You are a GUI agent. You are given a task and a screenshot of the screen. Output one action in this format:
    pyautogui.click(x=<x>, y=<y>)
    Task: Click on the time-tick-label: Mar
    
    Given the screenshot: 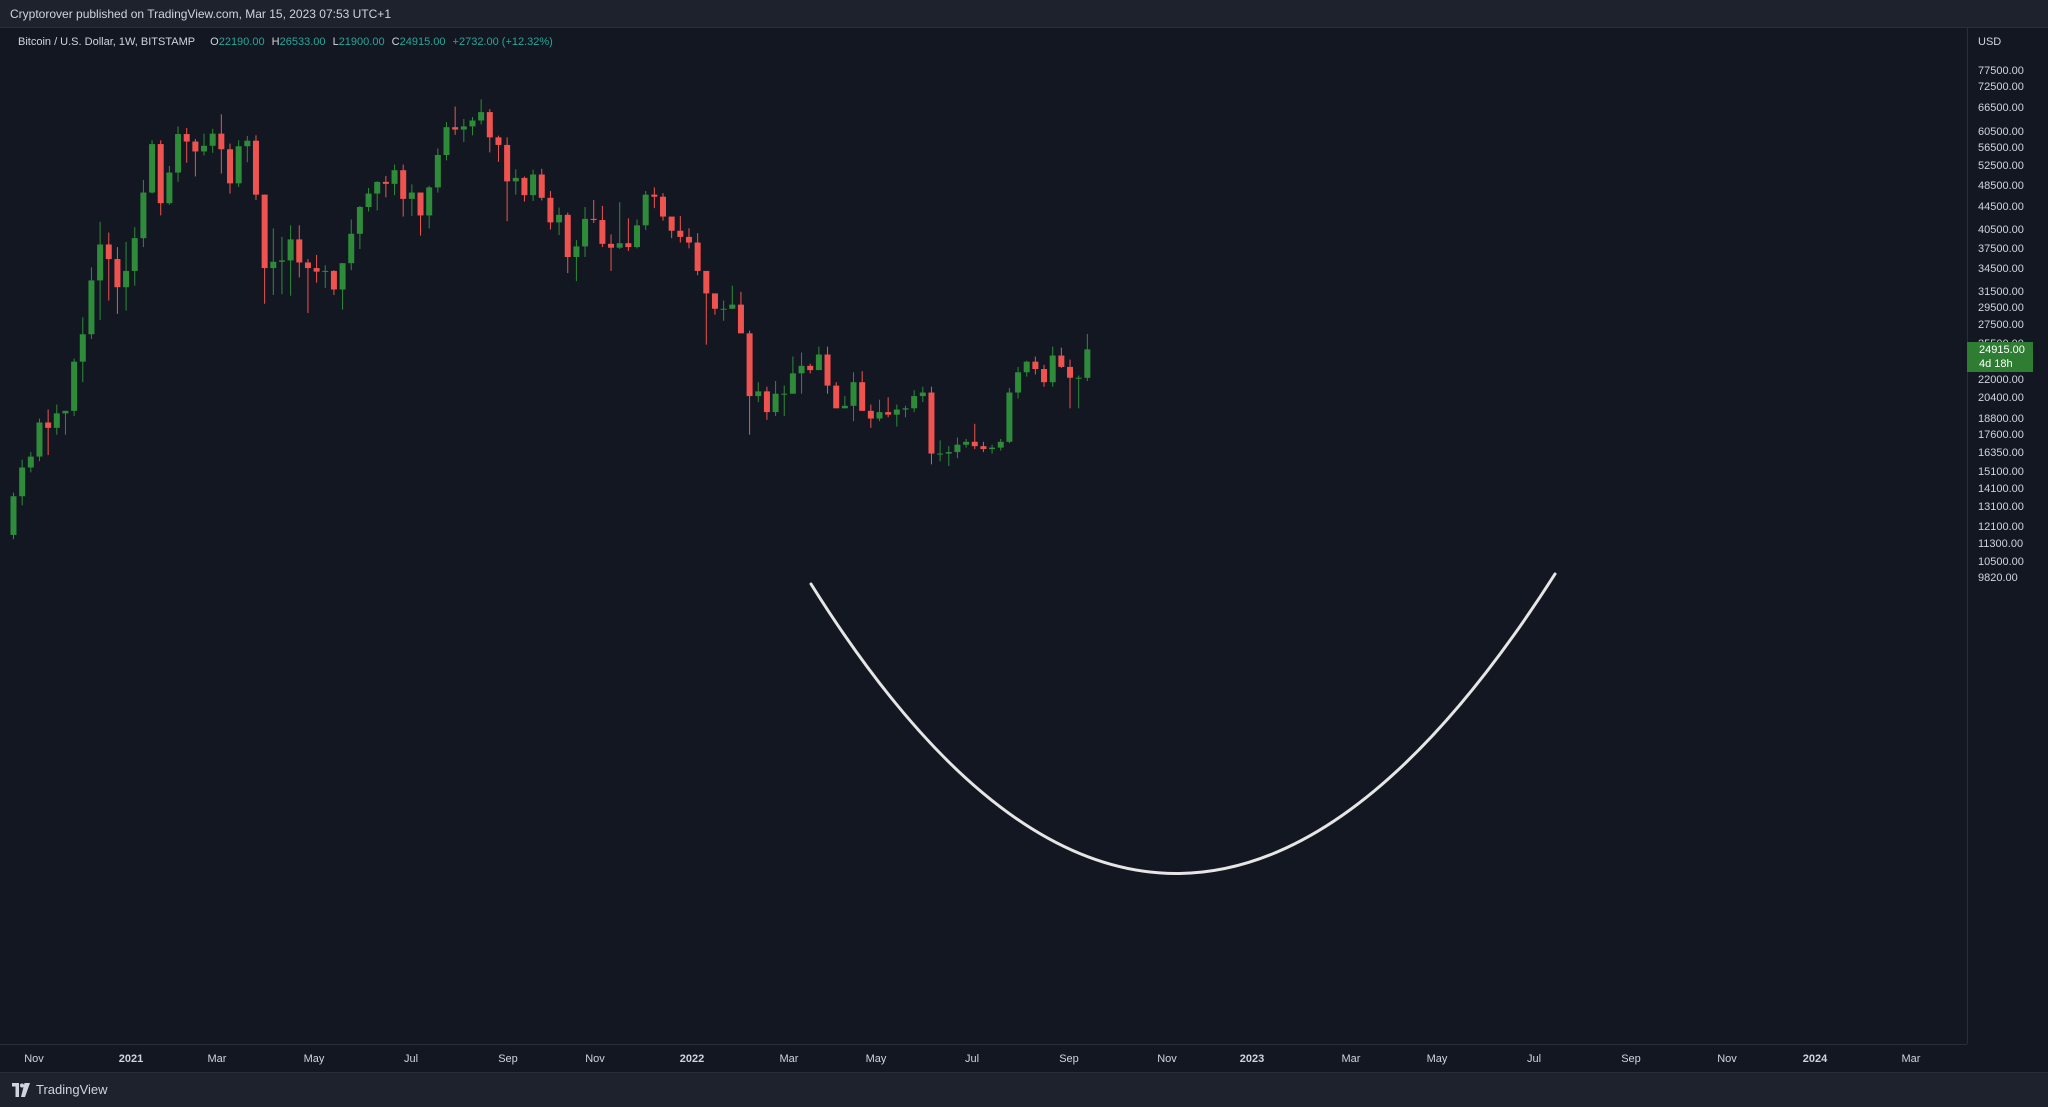 What is the action you would take?
    pyautogui.click(x=1351, y=1059)
    